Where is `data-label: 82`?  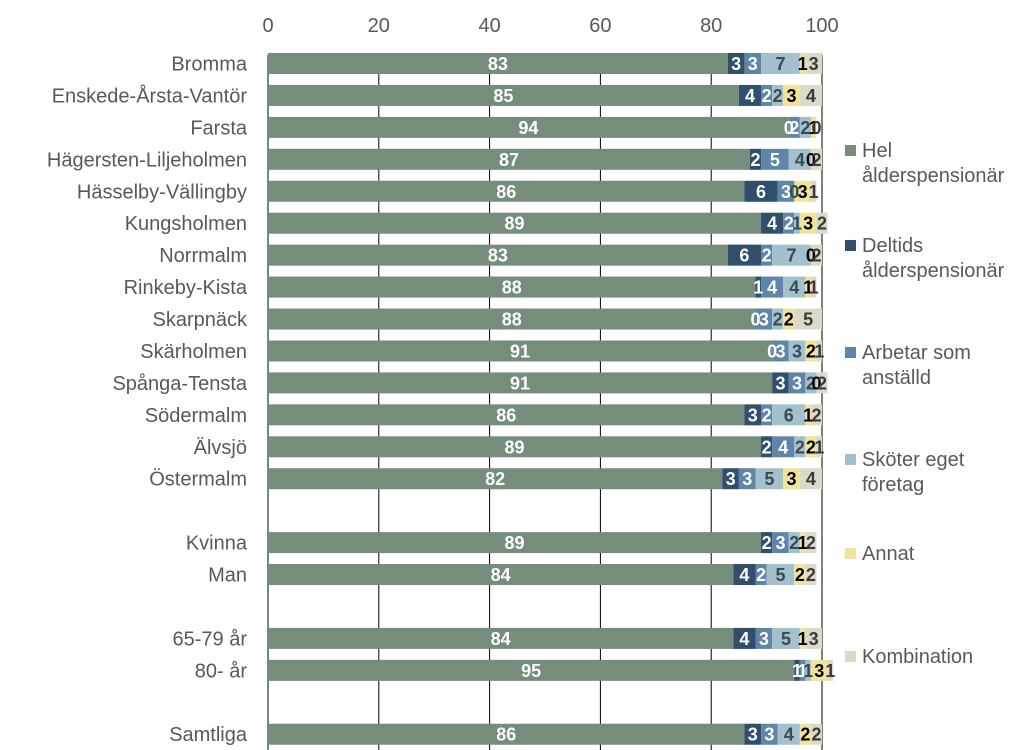 data-label: 82 is located at coordinates (495, 479).